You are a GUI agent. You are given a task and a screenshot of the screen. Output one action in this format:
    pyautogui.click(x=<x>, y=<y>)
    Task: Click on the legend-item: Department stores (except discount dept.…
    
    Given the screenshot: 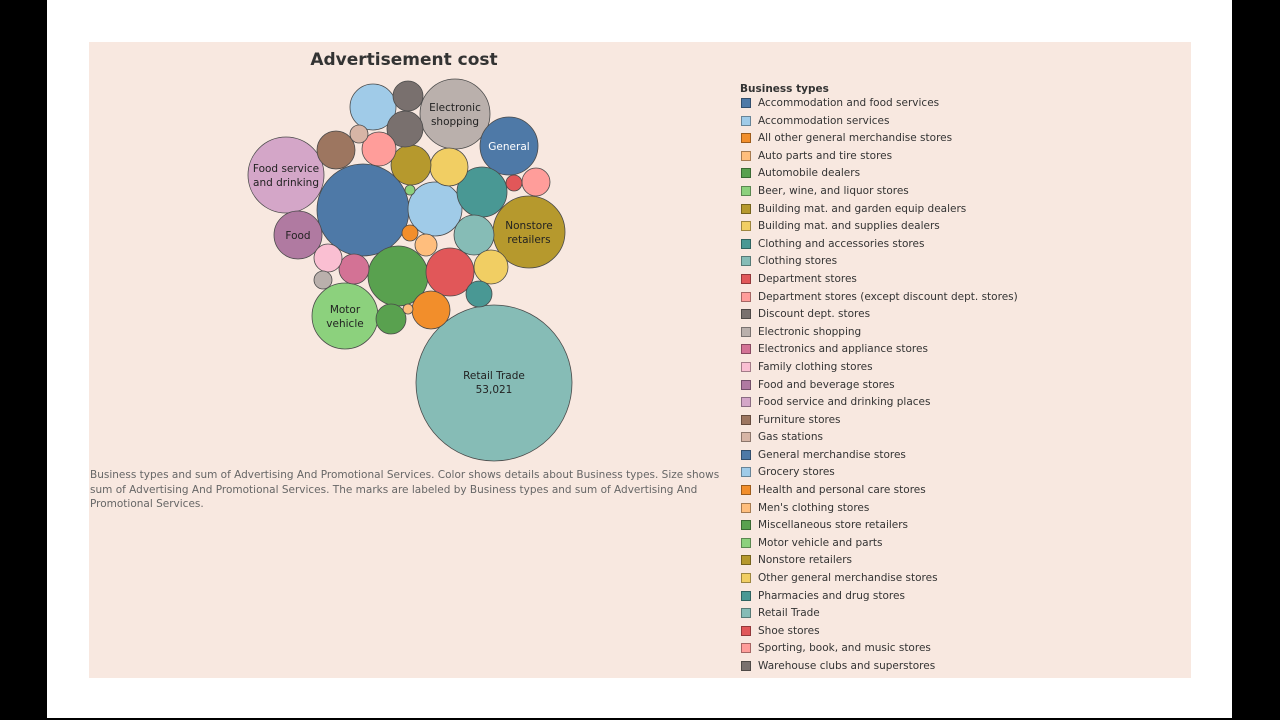 What is the action you would take?
    pyautogui.click(x=960, y=299)
    